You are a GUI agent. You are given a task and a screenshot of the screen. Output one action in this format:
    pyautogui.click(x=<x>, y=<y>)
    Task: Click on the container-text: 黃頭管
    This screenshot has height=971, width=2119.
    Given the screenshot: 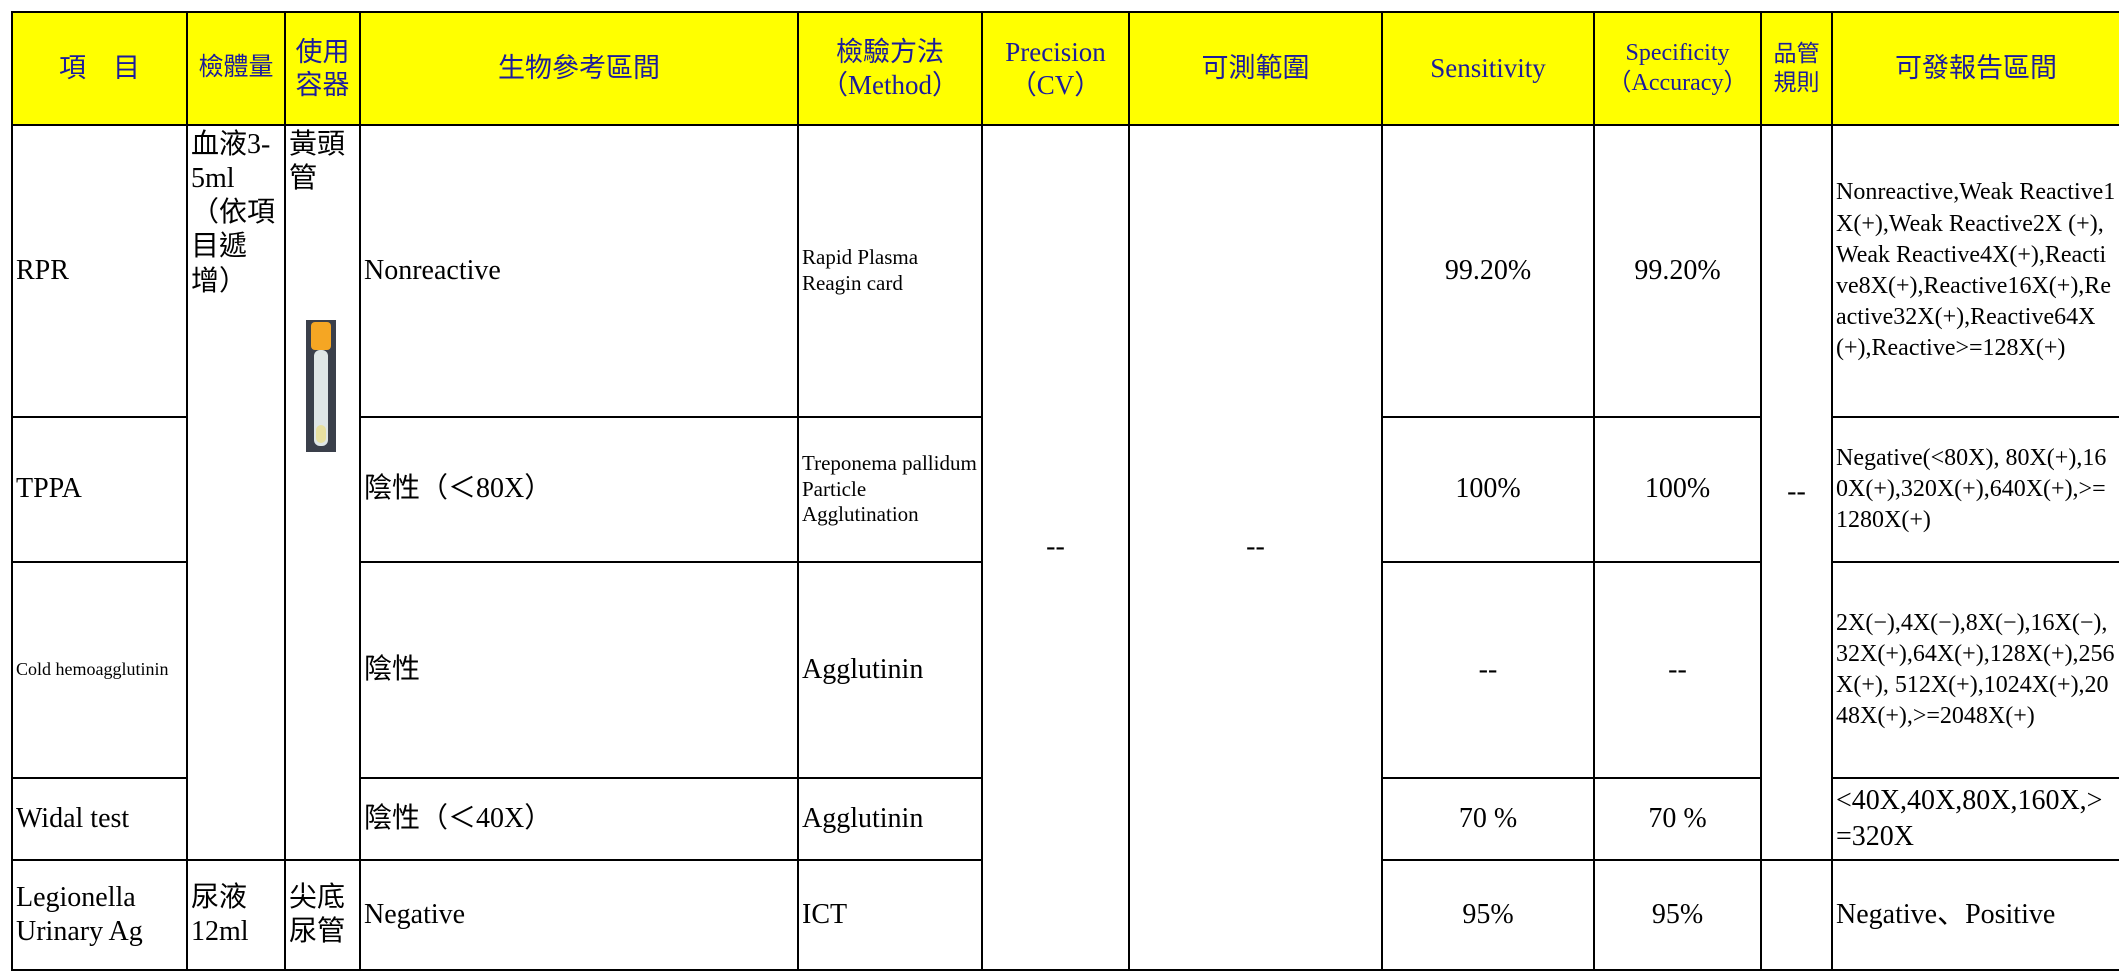 What is the action you would take?
    pyautogui.click(x=317, y=162)
    